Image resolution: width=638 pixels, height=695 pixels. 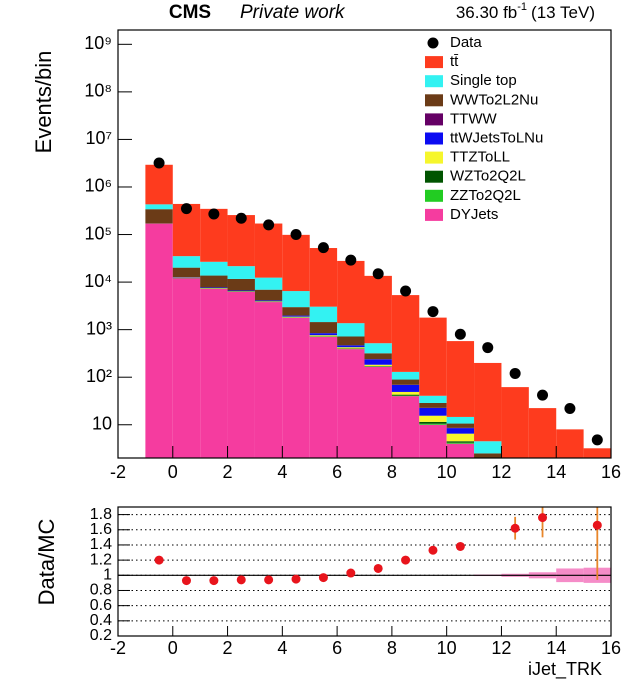 What do you see at coordinates (101, 590) in the screenshot?
I see `y-tick-label: 0.8` at bounding box center [101, 590].